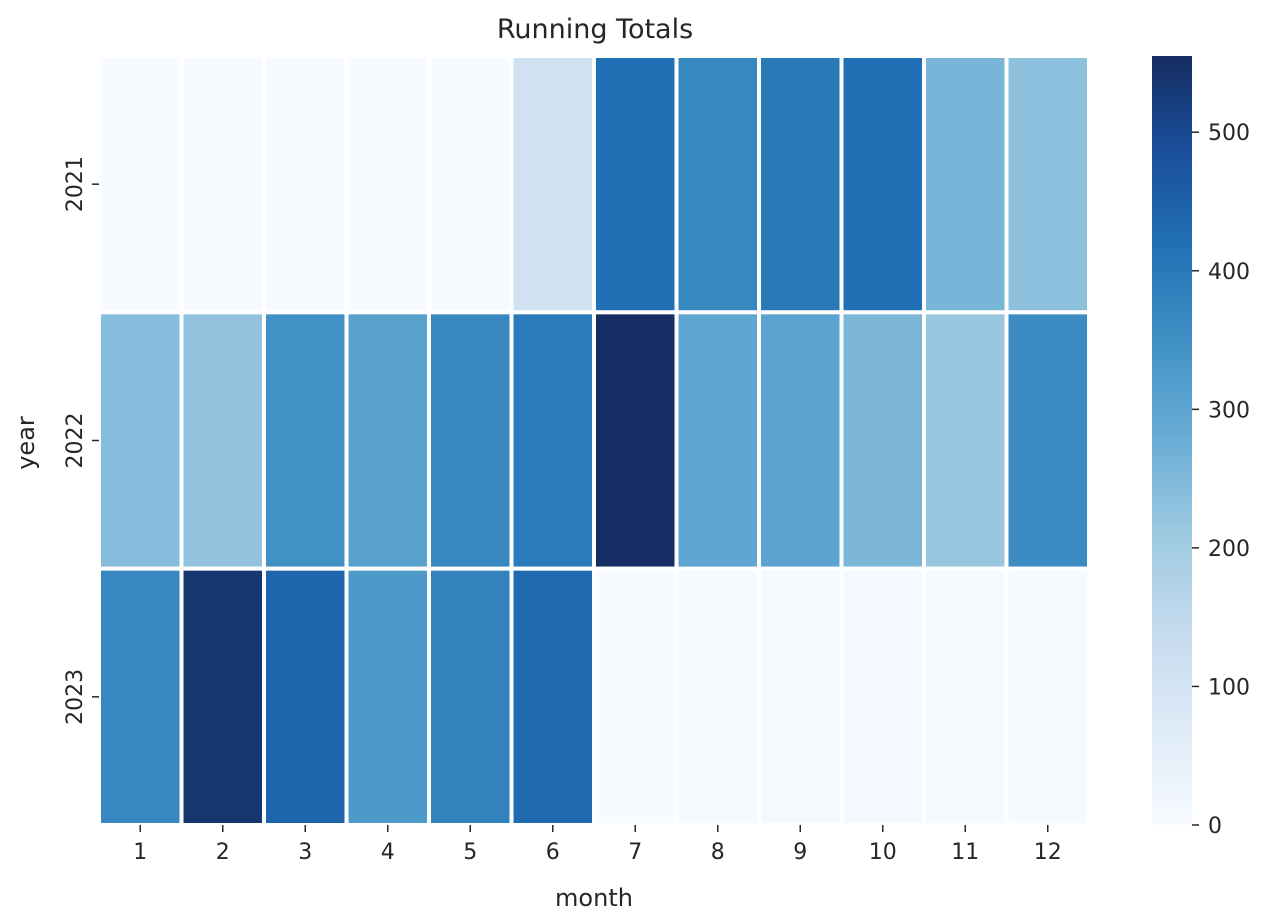 Image resolution: width=1270 pixels, height=916 pixels. What do you see at coordinates (597, 845) in the screenshot?
I see `x-axis-ticks: 1 2 3 4 5 6 7 8 9 10 11 12` at bounding box center [597, 845].